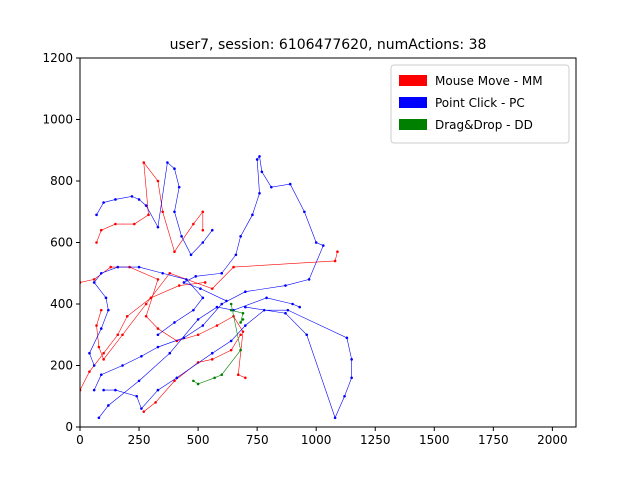 This screenshot has height=484, width=640. I want to click on x-tick-label: 1500, so click(434, 440).